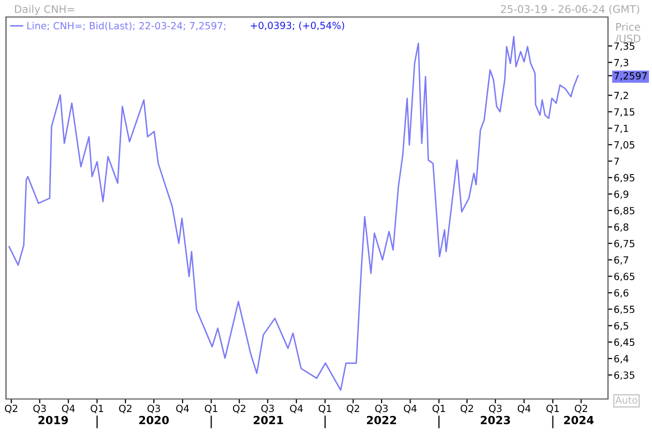  I want to click on y-tick-label: 7,3, so click(621, 63).